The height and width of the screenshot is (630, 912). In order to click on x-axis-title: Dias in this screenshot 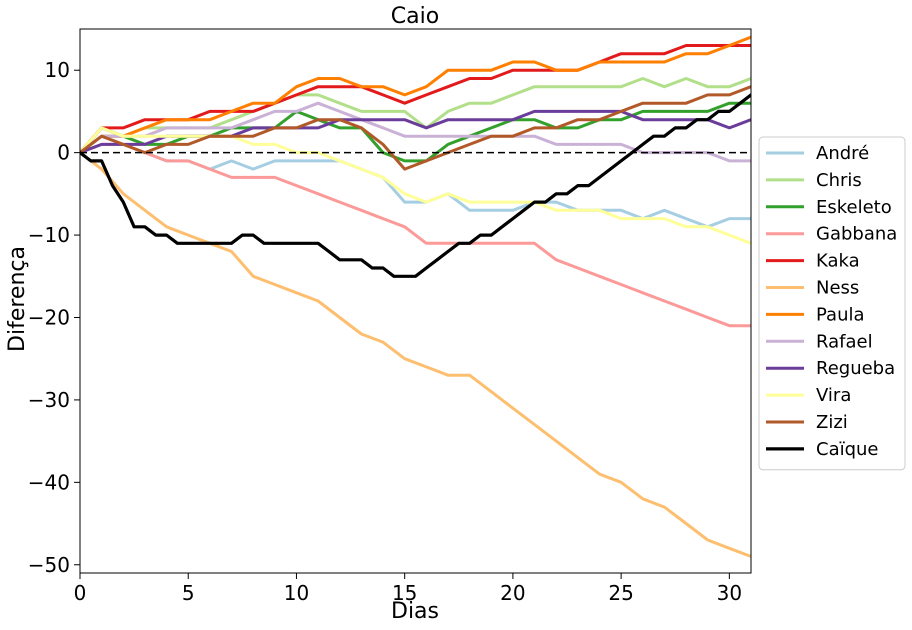, I will do `click(415, 611)`.